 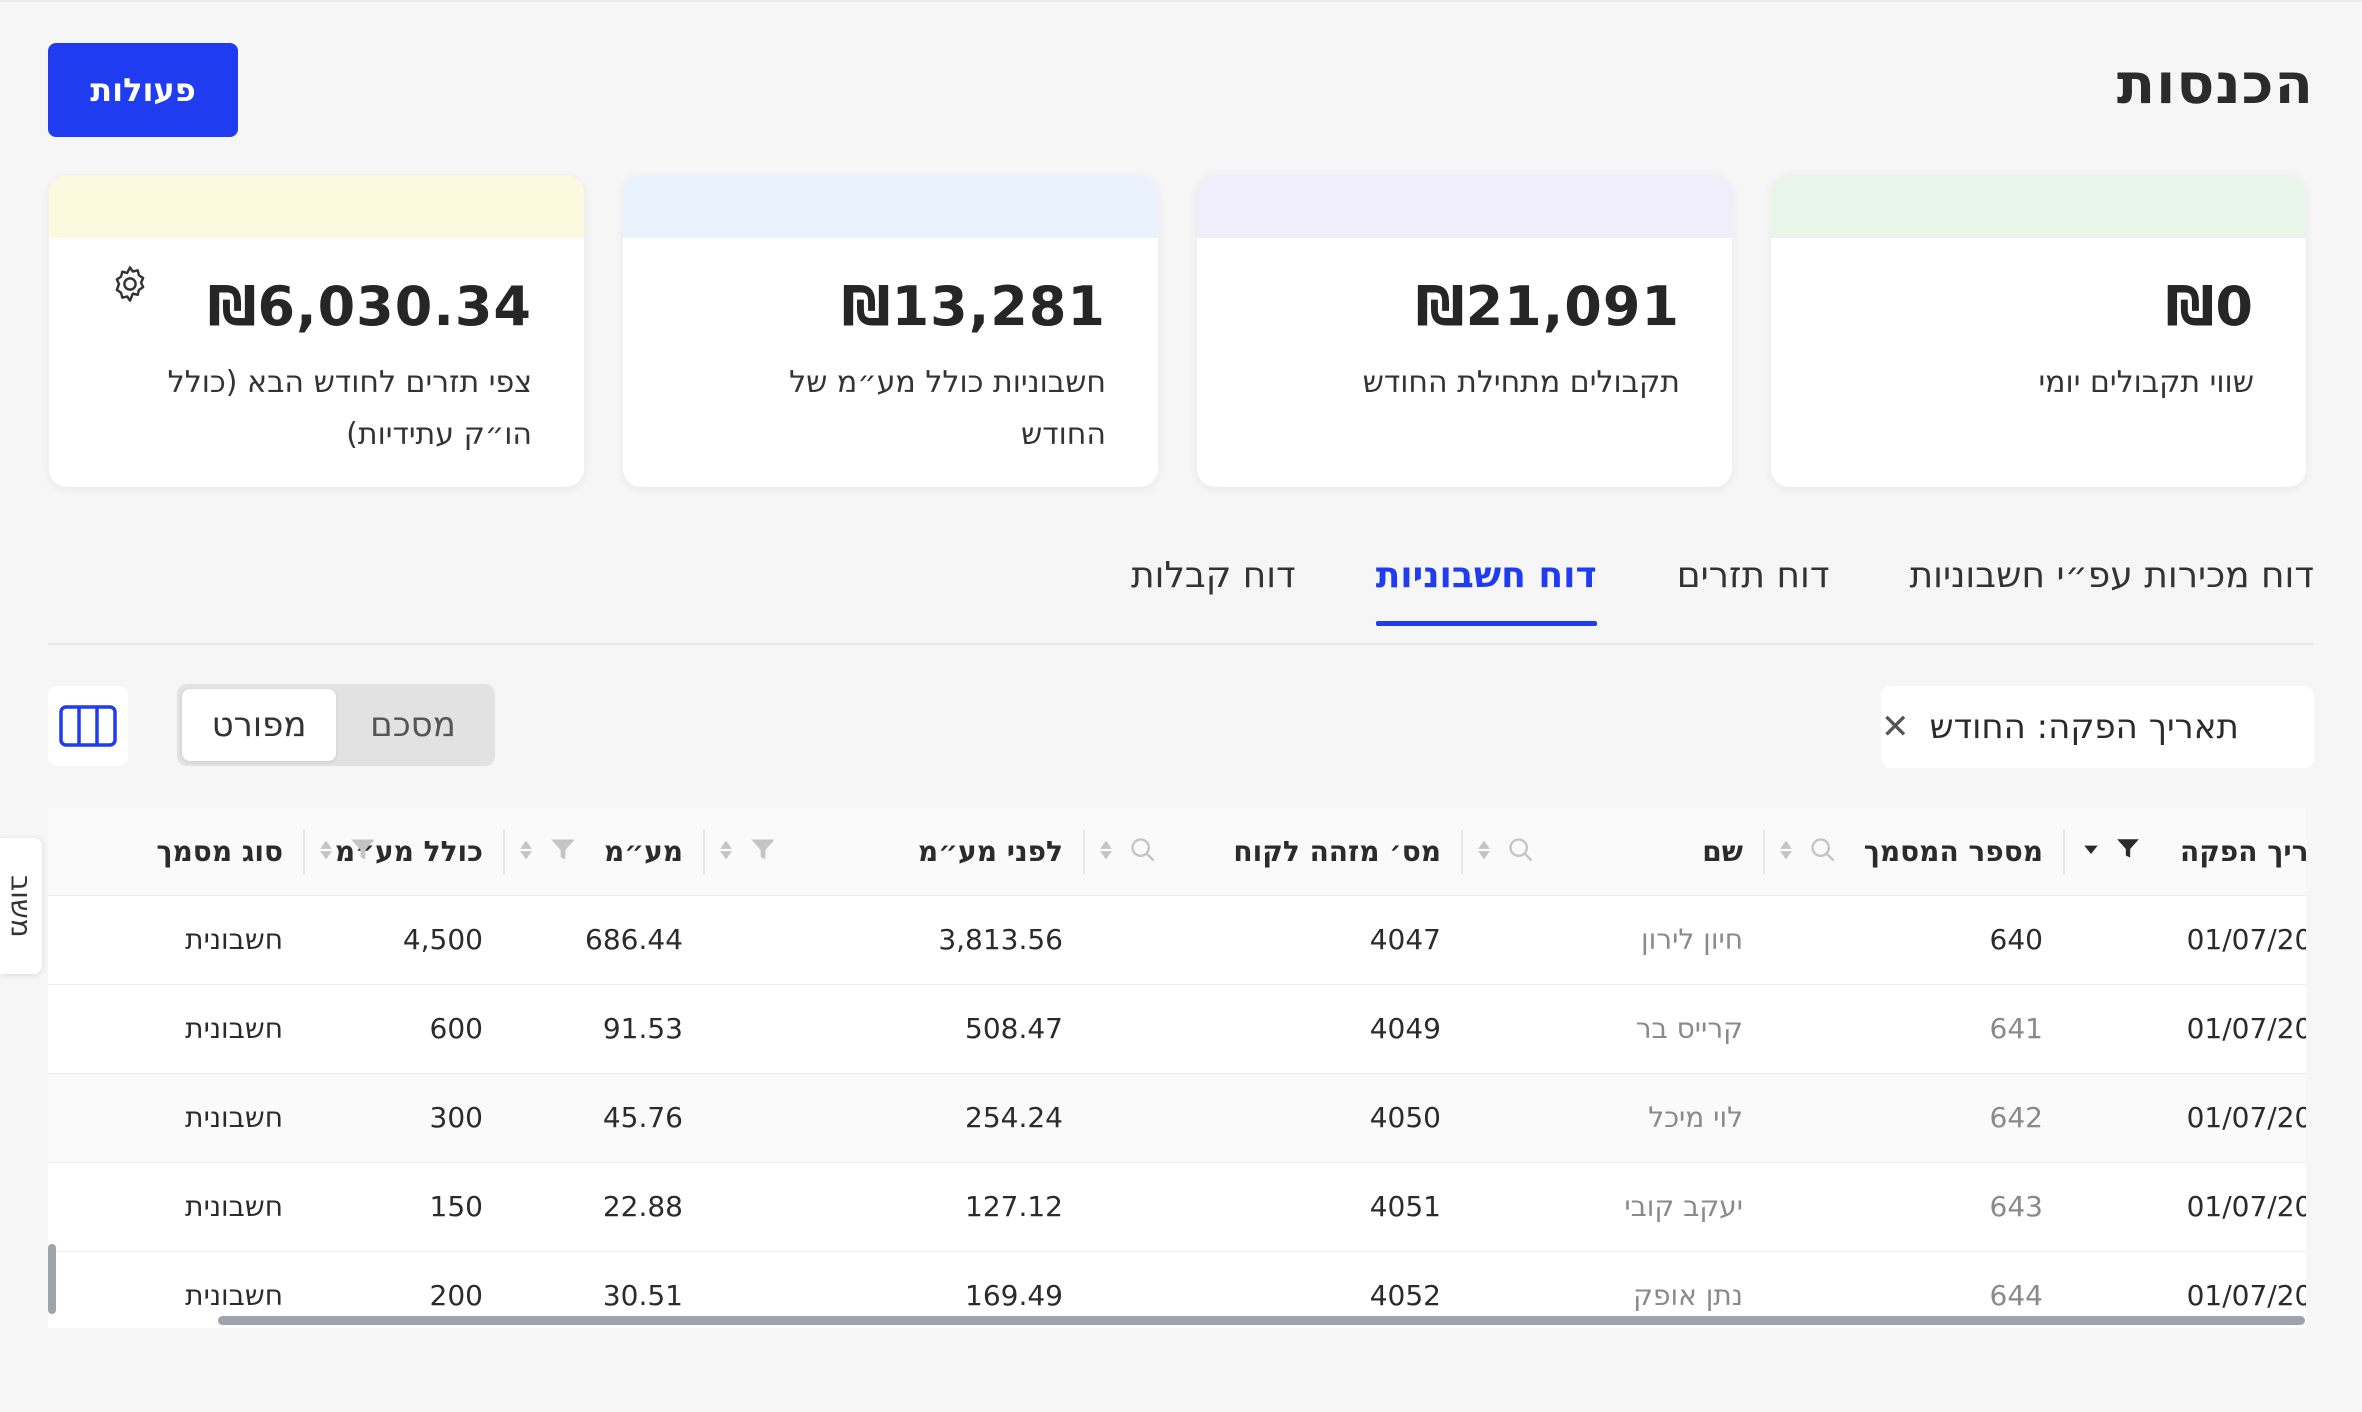 What do you see at coordinates (973, 306) in the screenshot?
I see `kpi-value: ₪13,281` at bounding box center [973, 306].